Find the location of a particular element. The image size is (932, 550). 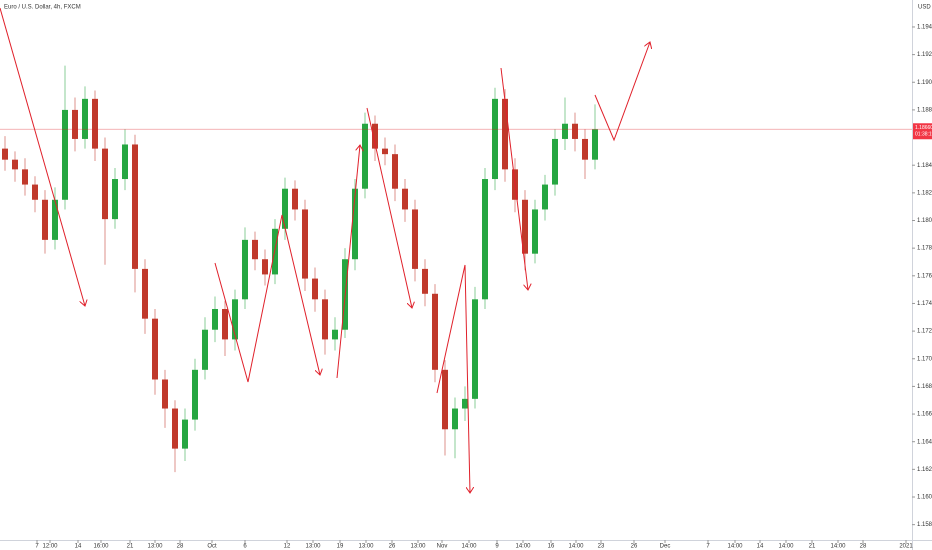

x-tick-label: 26 is located at coordinates (634, 547).